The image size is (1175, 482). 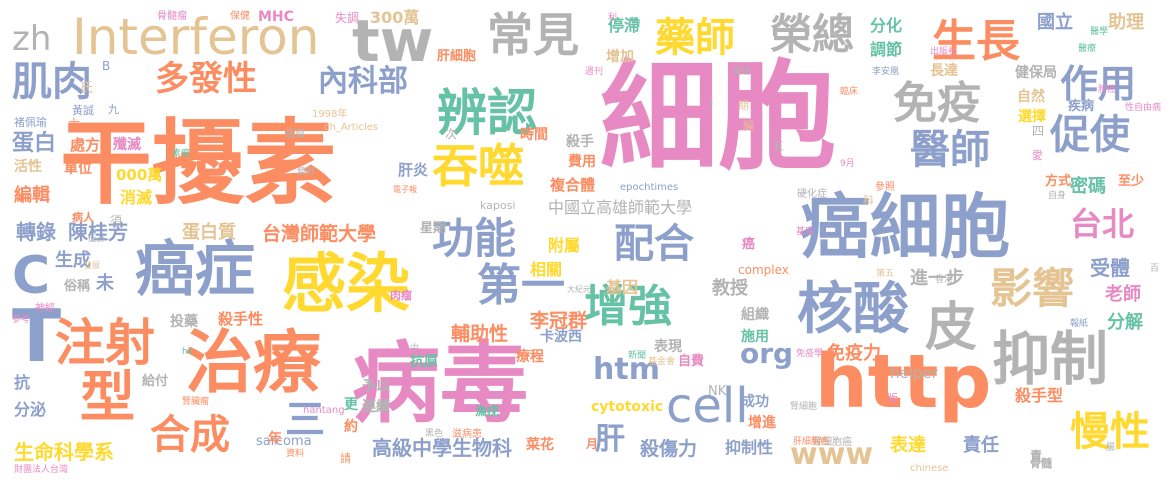 What do you see at coordinates (1126, 22) in the screenshot?
I see `cloud-word: 助理` at bounding box center [1126, 22].